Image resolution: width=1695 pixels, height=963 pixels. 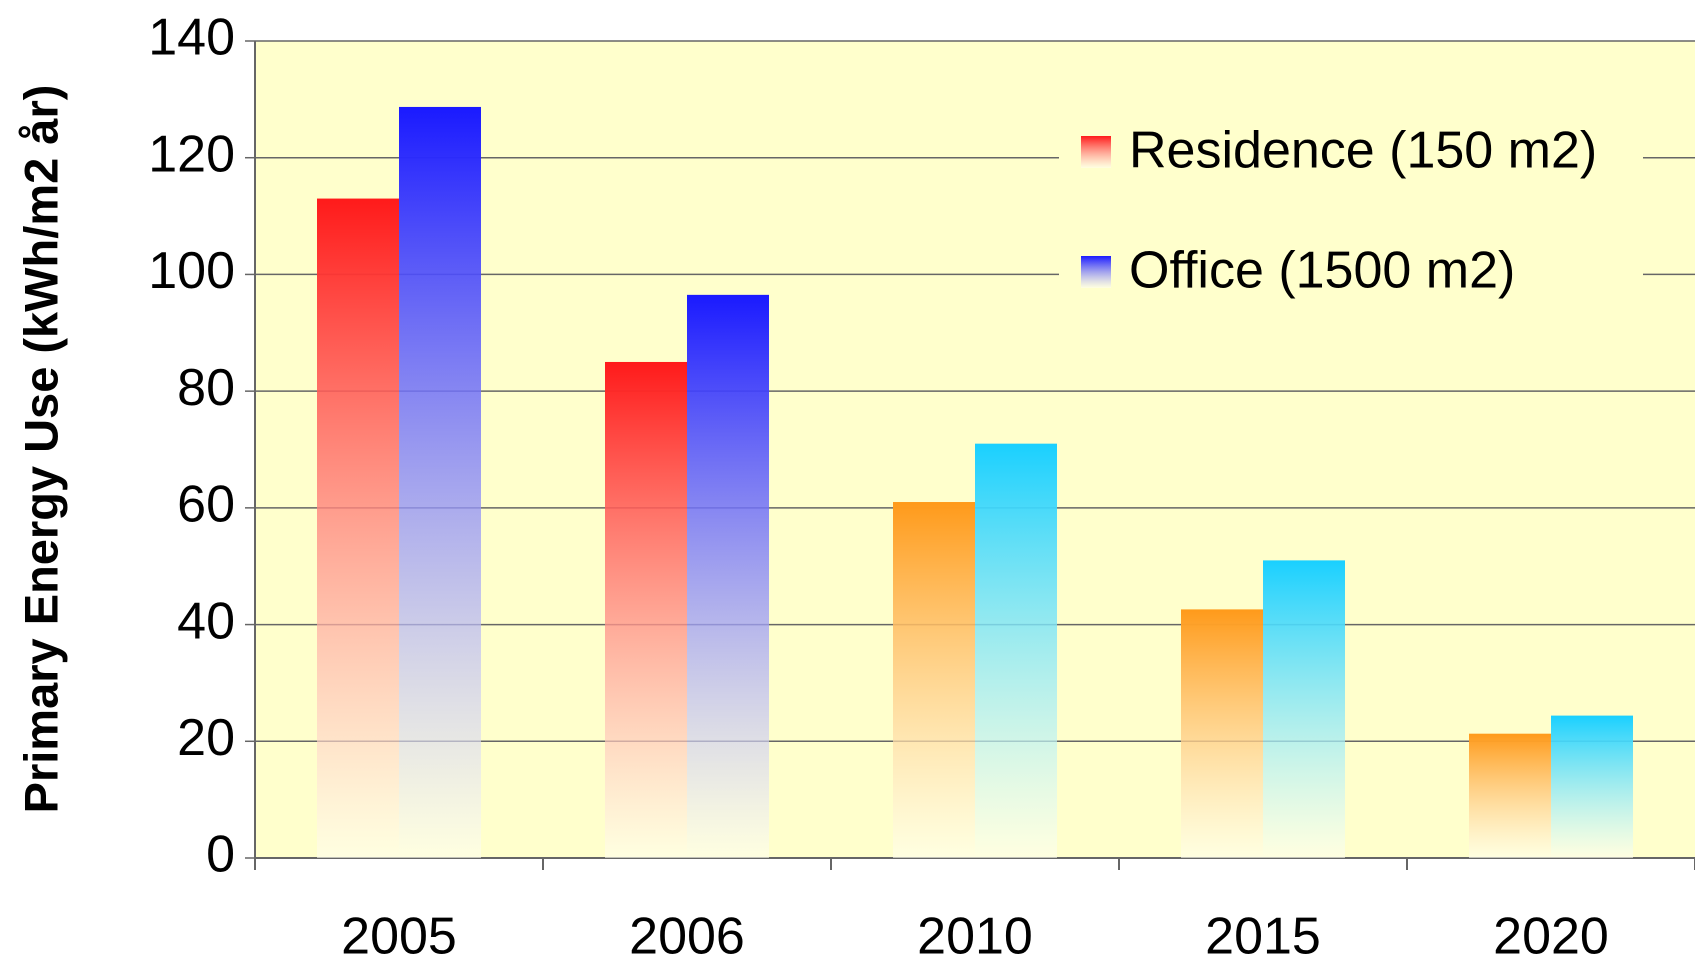 I want to click on y-axis-label: Primary Energy Use (kWh/m2 år), so click(x=40, y=449).